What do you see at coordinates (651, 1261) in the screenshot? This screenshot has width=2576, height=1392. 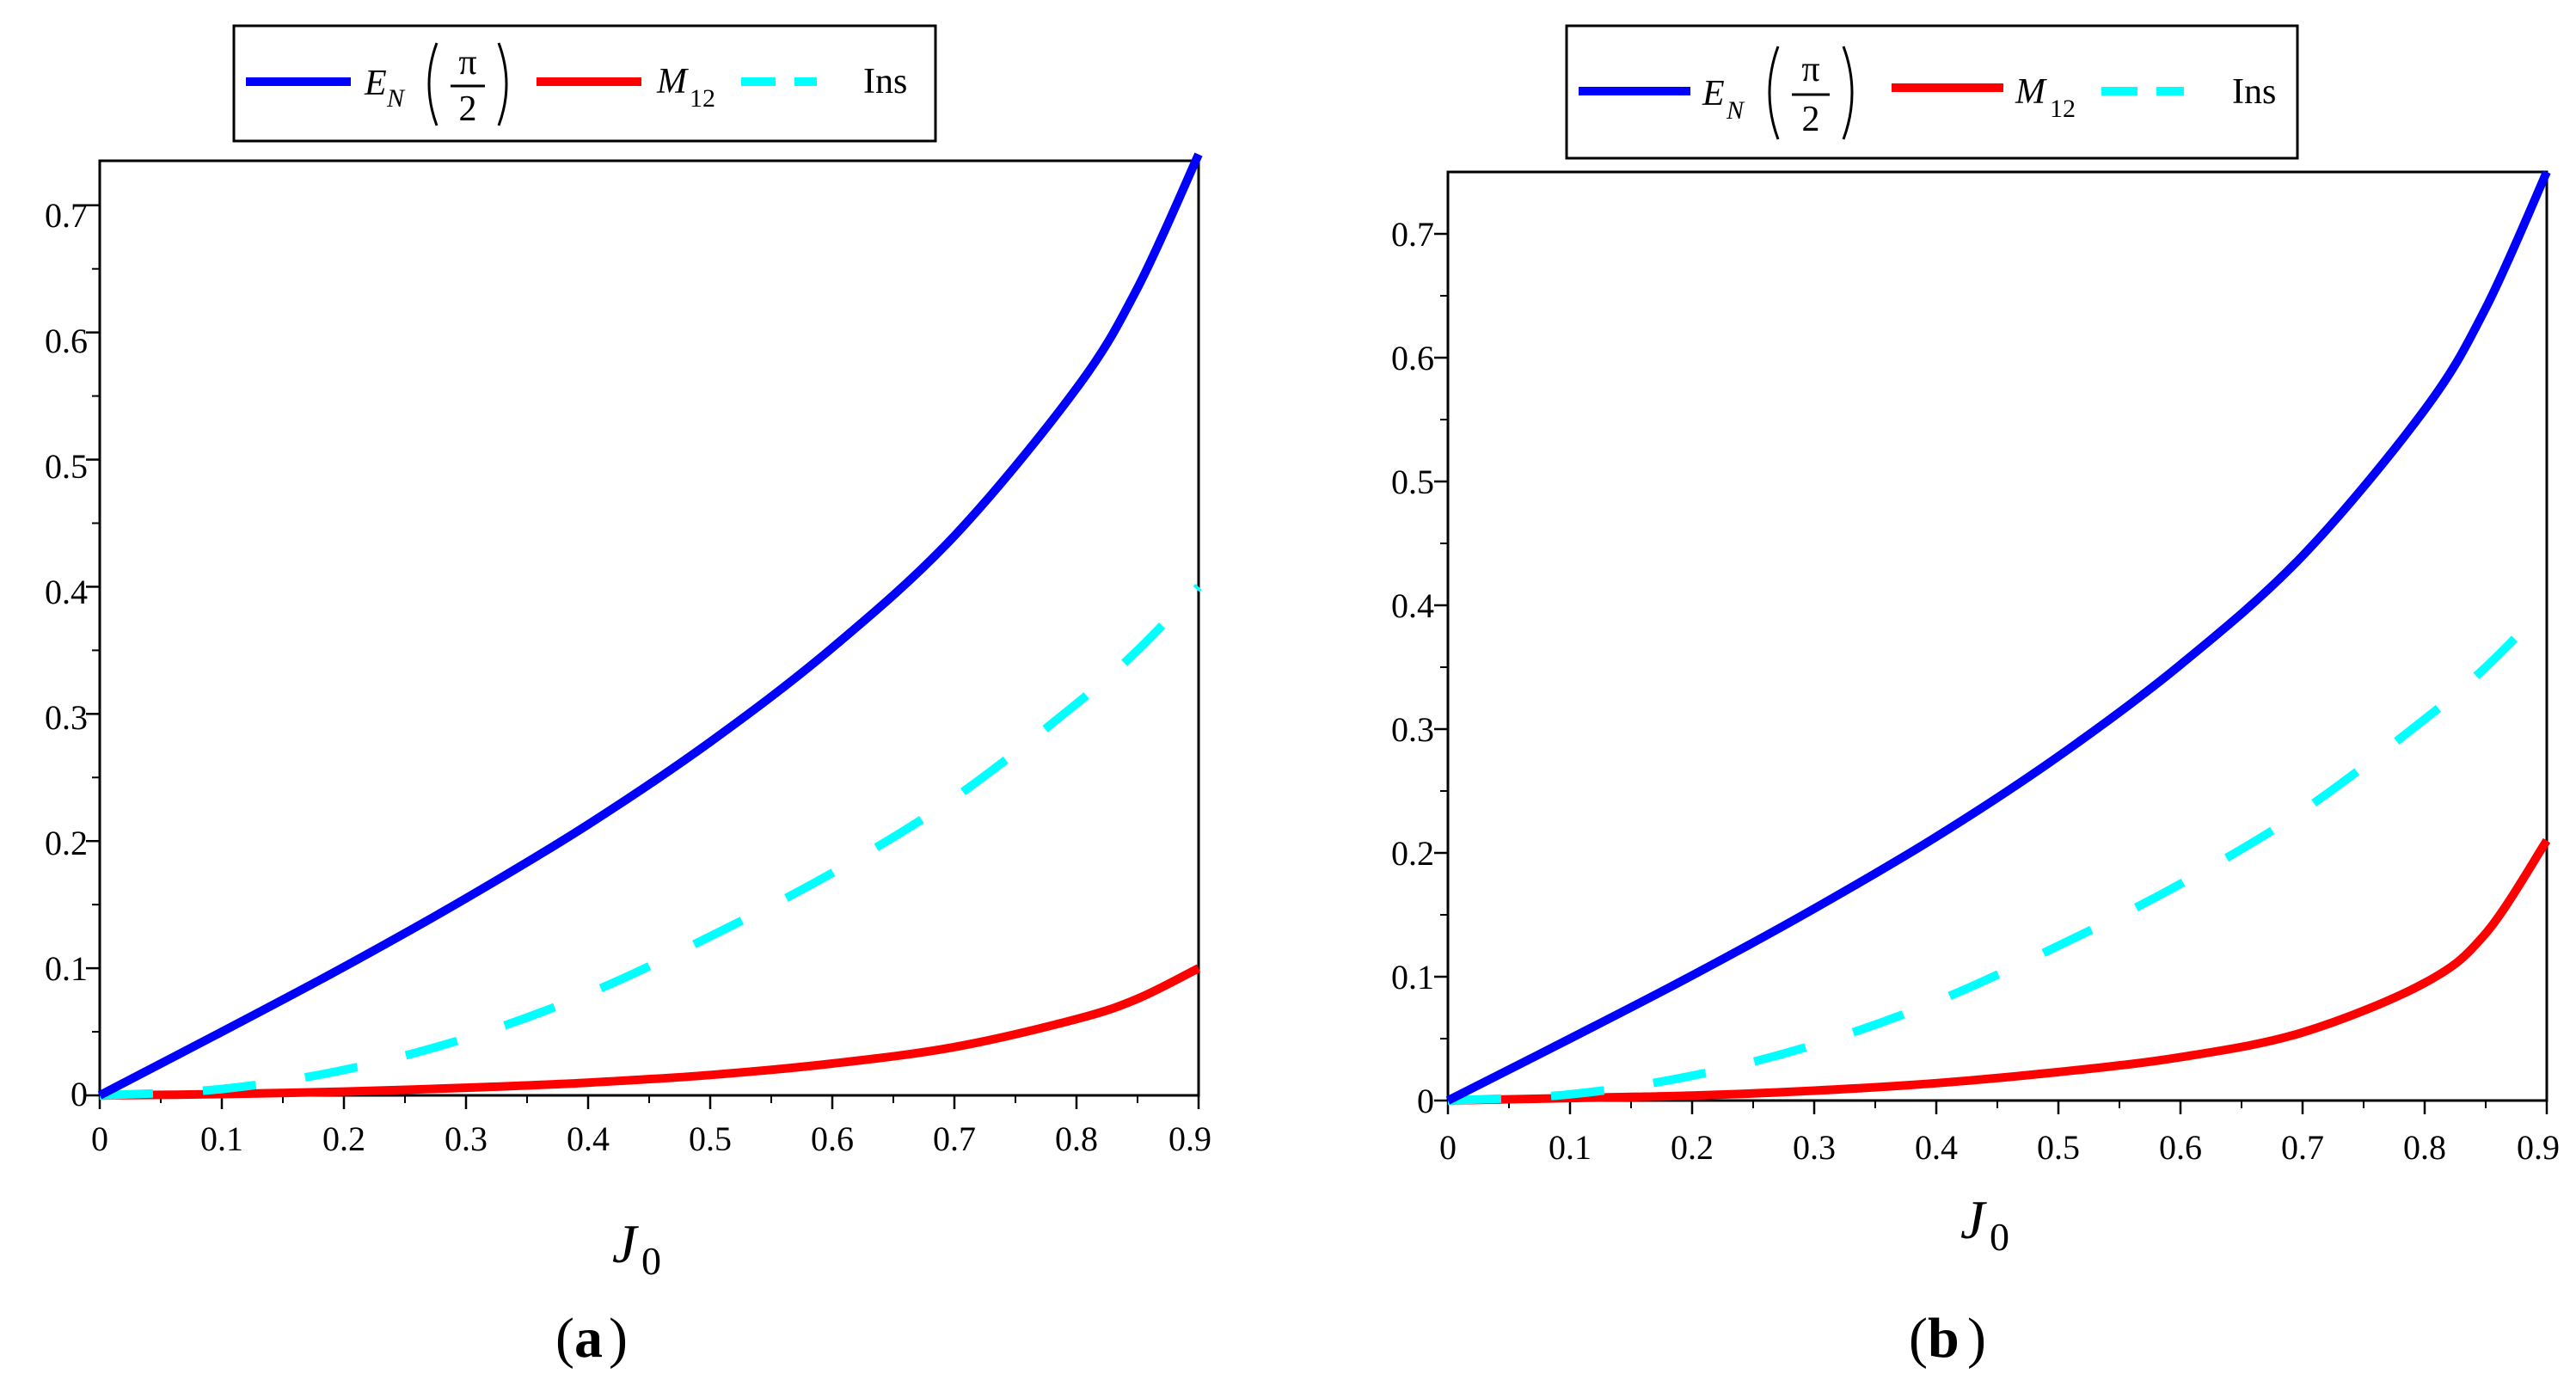 I see `x-axis-title-subscript-a: 0` at bounding box center [651, 1261].